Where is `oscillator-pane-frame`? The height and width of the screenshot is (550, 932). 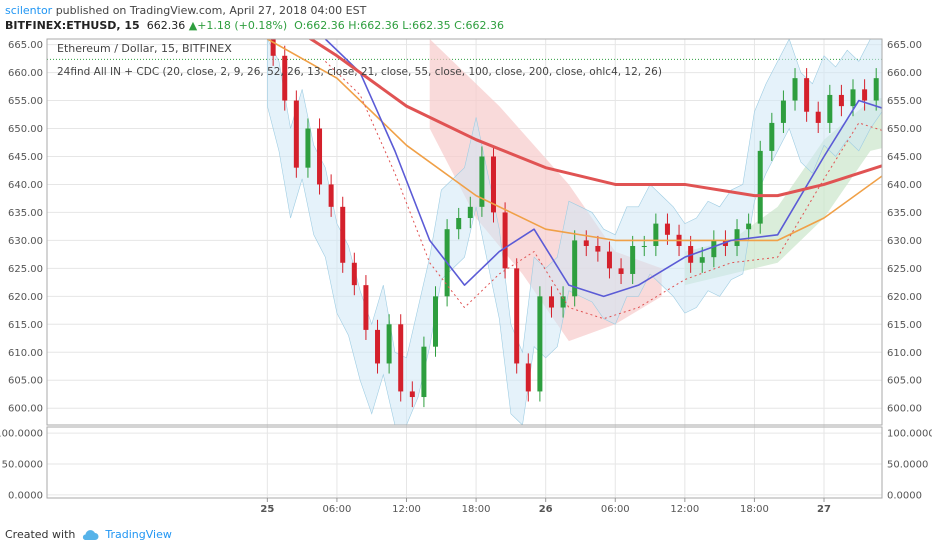 oscillator-pane-frame is located at coordinates (464, 462).